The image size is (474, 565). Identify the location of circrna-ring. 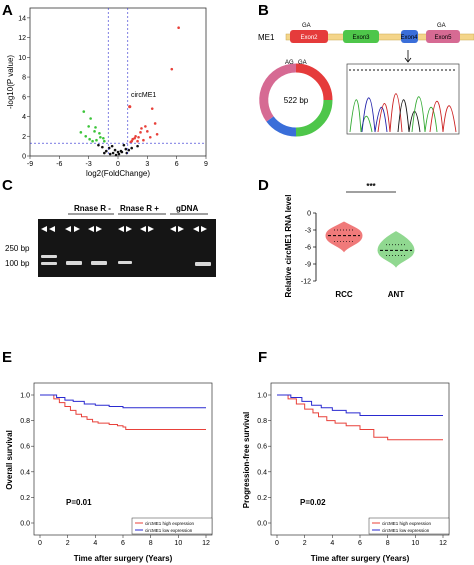
(296, 100).